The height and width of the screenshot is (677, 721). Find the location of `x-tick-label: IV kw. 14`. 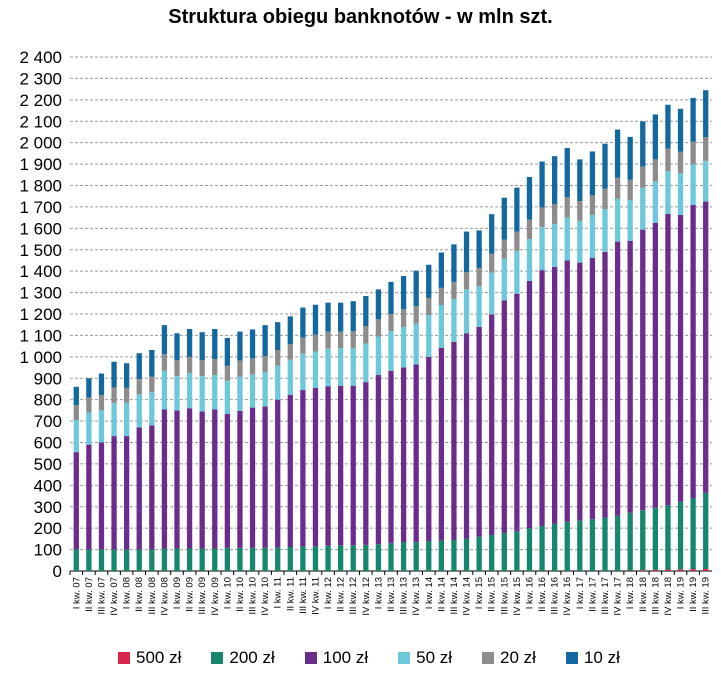

x-tick-label: IV kw. 14 is located at coordinates (467, 596).